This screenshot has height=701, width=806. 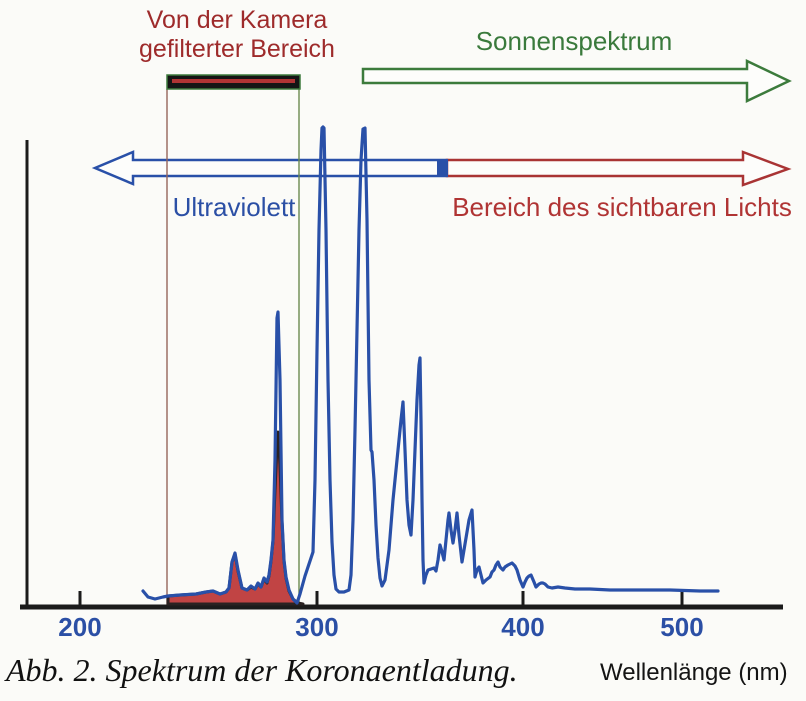 What do you see at coordinates (234, 207) in the screenshot?
I see `ultraviolet-label: Ultraviolett` at bounding box center [234, 207].